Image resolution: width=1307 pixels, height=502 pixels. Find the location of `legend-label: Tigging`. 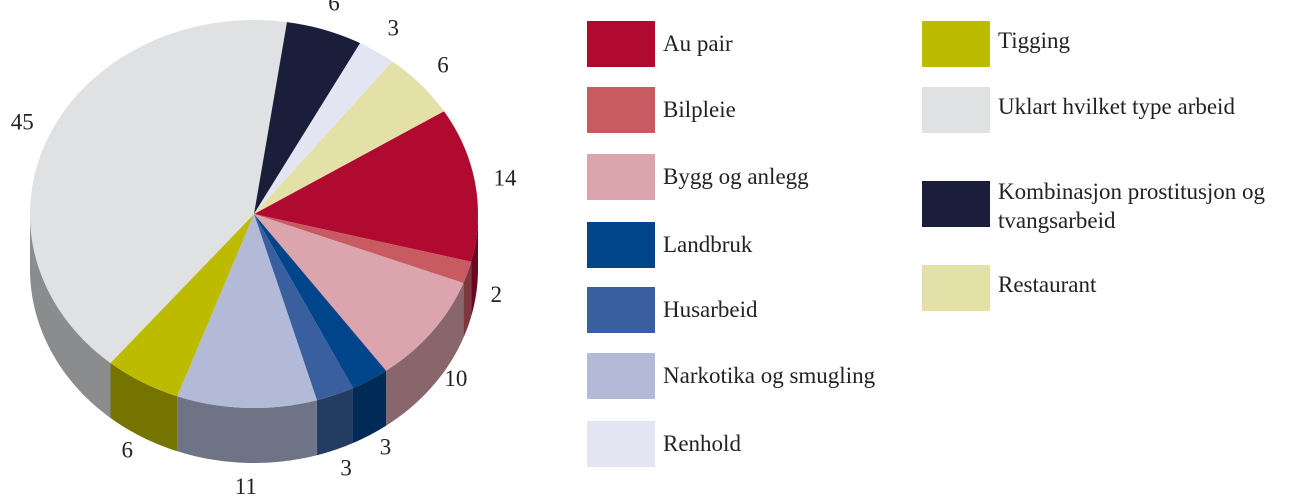

legend-label: Tigging is located at coordinates (1034, 40).